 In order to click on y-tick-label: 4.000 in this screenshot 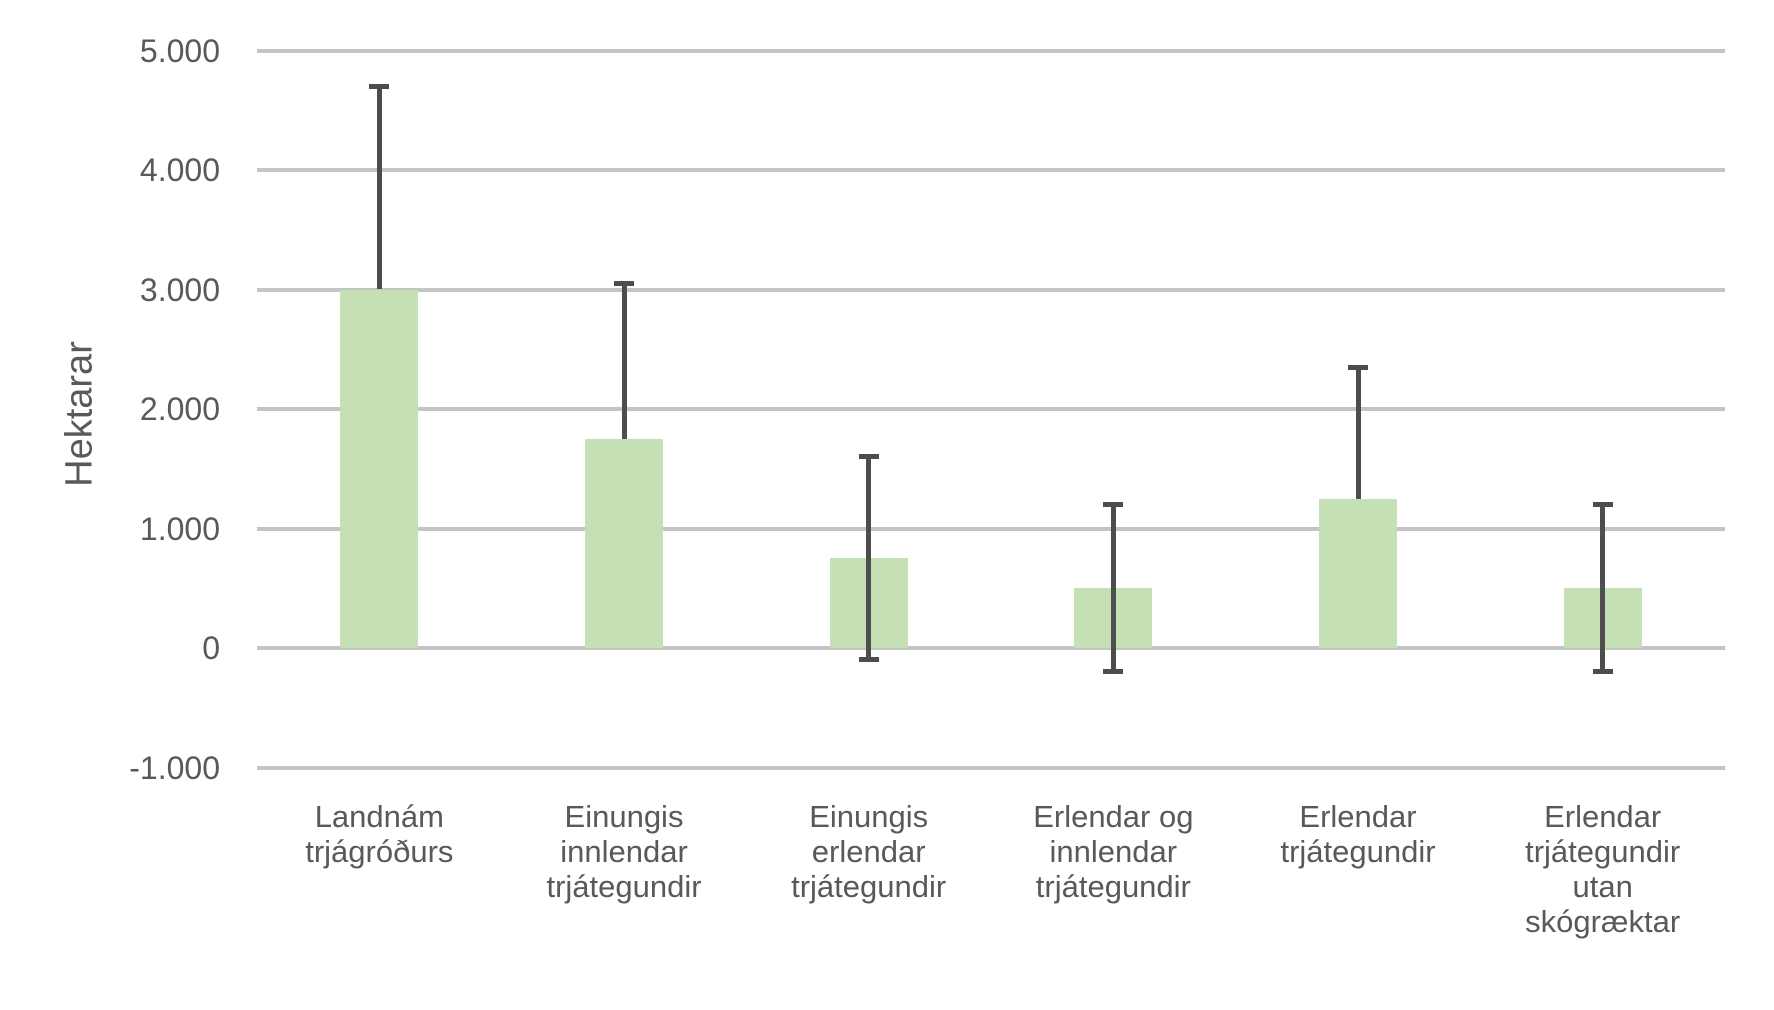, I will do `click(179, 170)`.